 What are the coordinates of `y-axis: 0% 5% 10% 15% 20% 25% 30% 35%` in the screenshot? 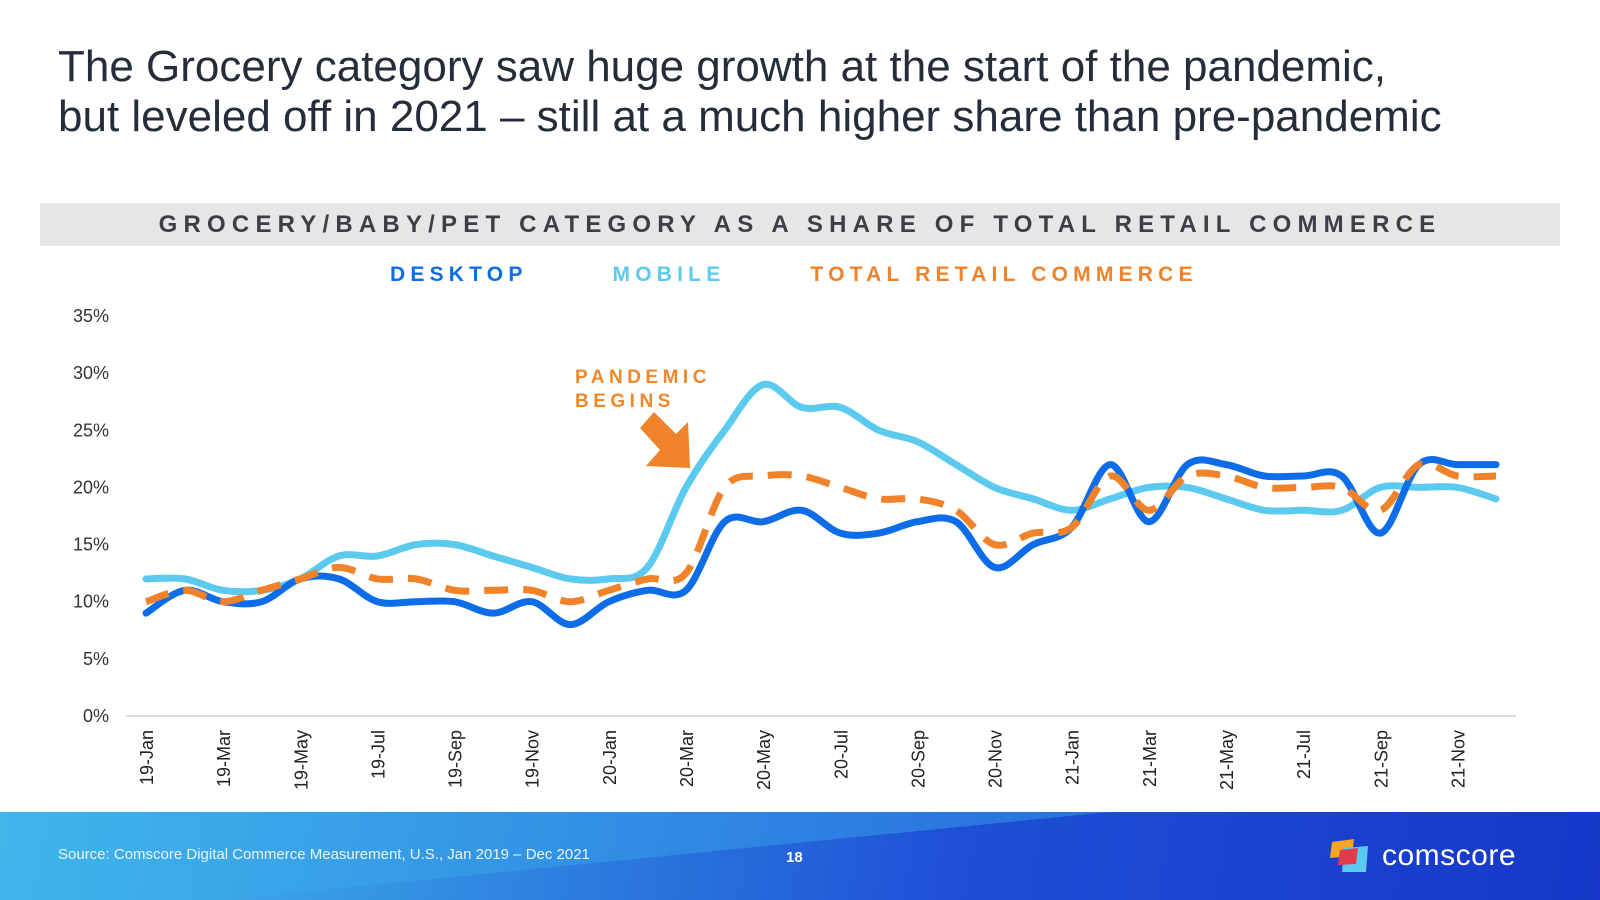 It's located at (91, 516).